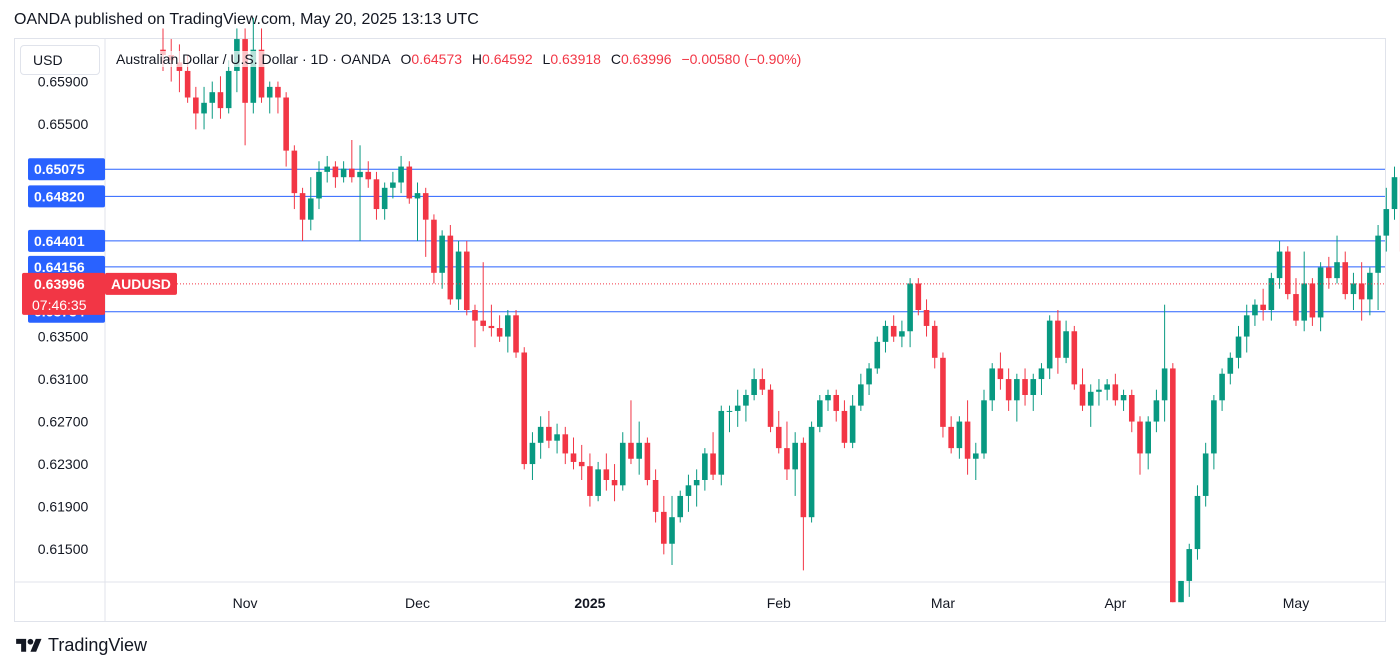  What do you see at coordinates (615, 59) in the screenshot?
I see `close-label: C` at bounding box center [615, 59].